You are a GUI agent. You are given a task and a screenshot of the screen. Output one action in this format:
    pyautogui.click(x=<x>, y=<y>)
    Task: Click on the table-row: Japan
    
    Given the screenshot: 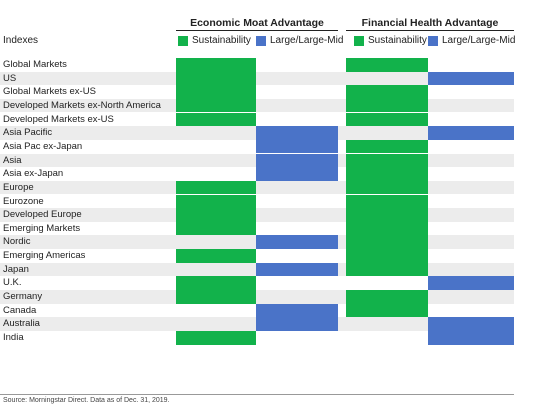 What is the action you would take?
    pyautogui.click(x=257, y=269)
    